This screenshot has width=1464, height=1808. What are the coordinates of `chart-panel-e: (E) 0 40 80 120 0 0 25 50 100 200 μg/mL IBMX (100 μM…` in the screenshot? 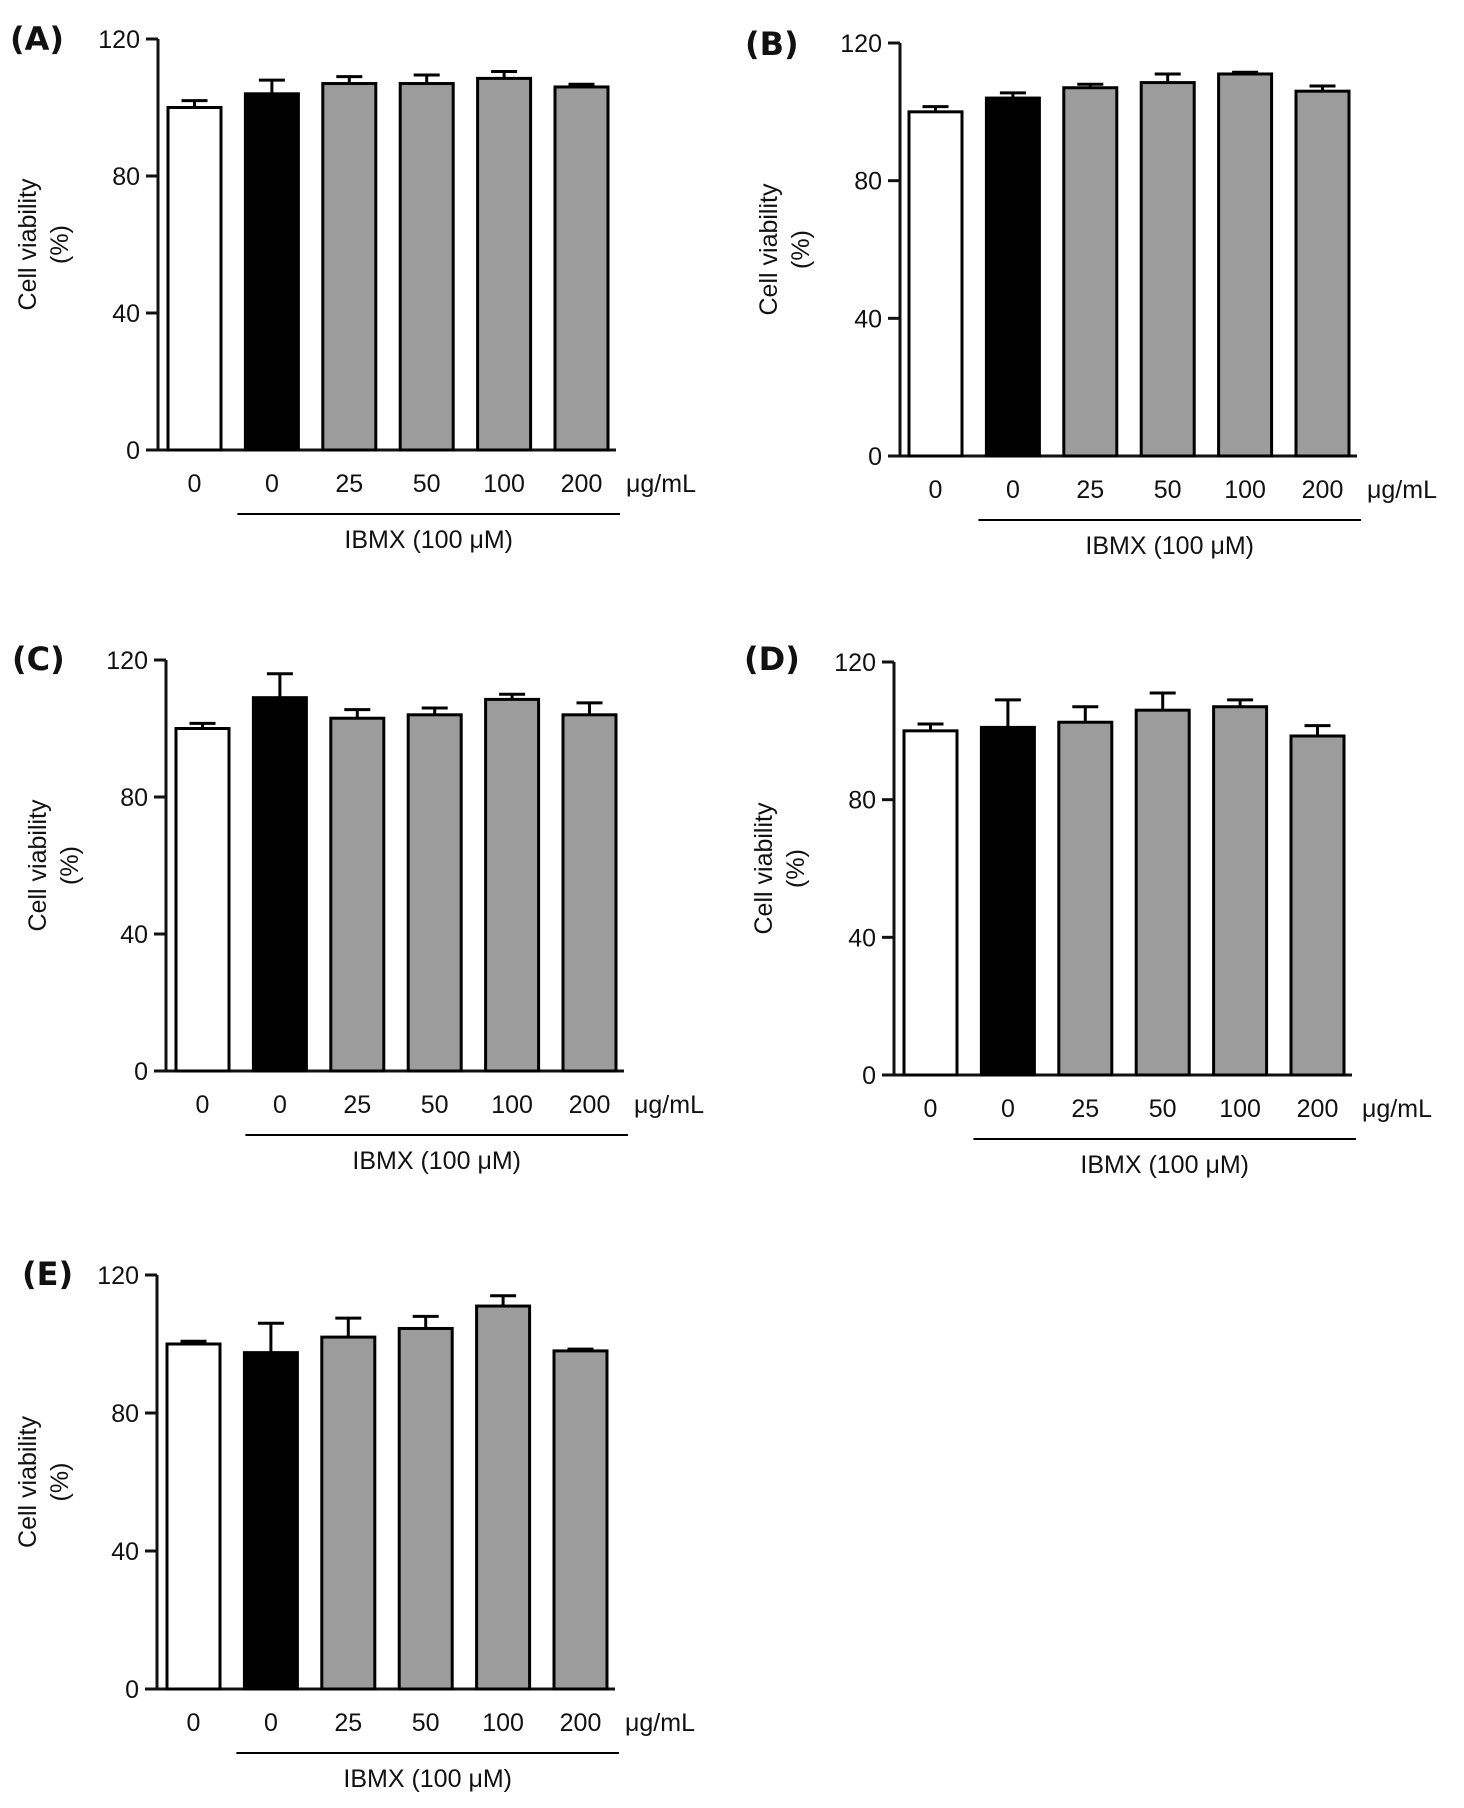 It's located at (354, 1524).